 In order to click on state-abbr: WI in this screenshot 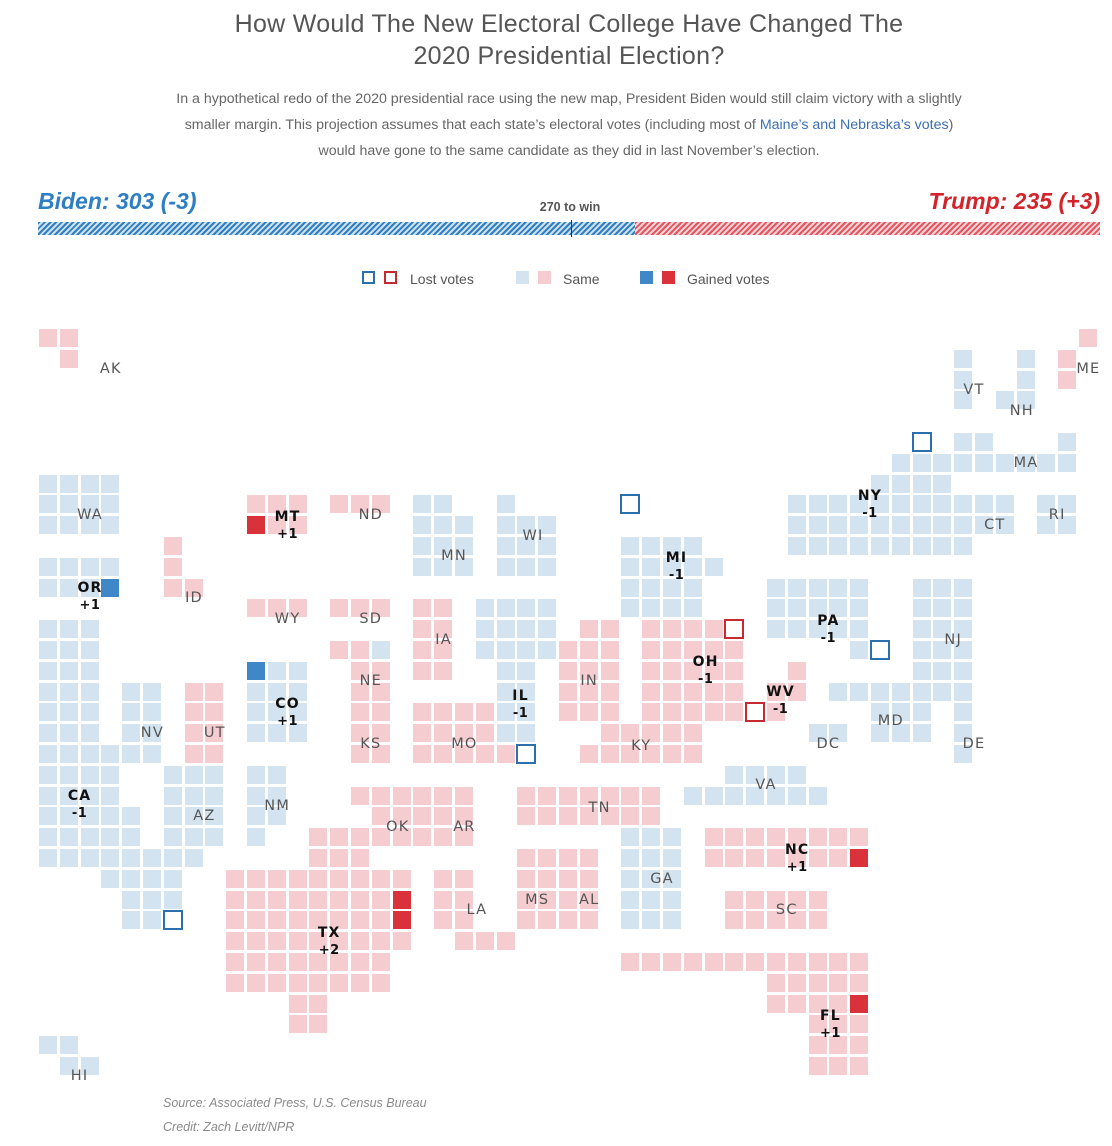, I will do `click(533, 535)`.